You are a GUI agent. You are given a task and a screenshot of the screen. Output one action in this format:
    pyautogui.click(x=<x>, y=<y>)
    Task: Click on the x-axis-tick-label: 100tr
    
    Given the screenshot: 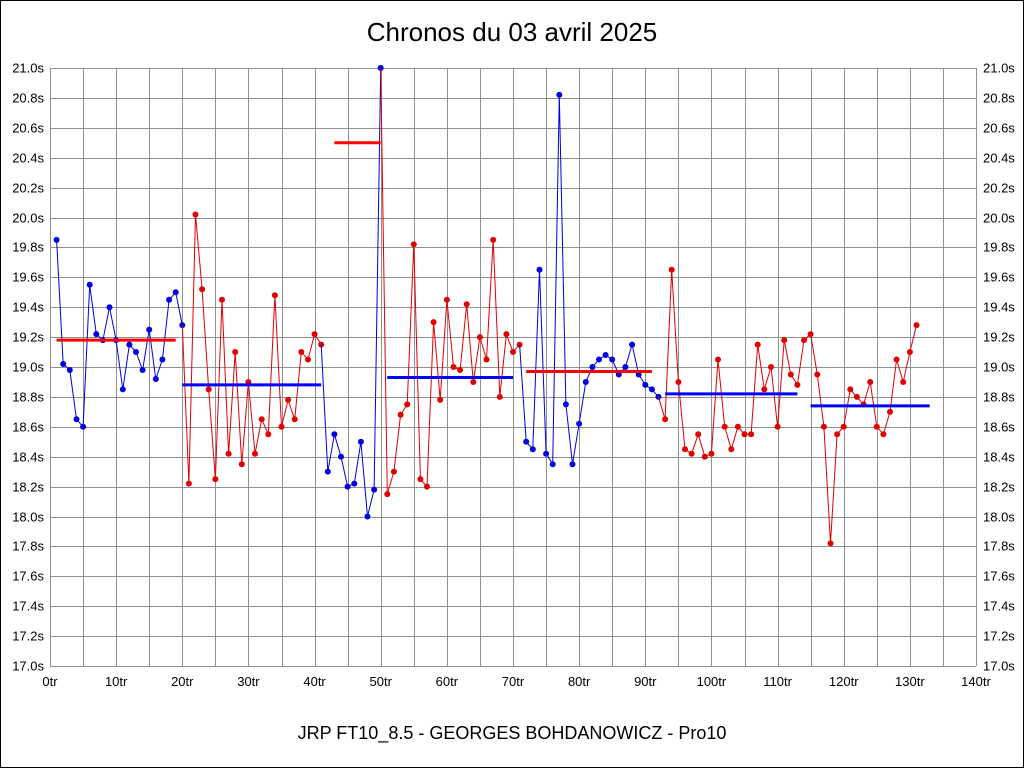 What is the action you would take?
    pyautogui.click(x=712, y=681)
    